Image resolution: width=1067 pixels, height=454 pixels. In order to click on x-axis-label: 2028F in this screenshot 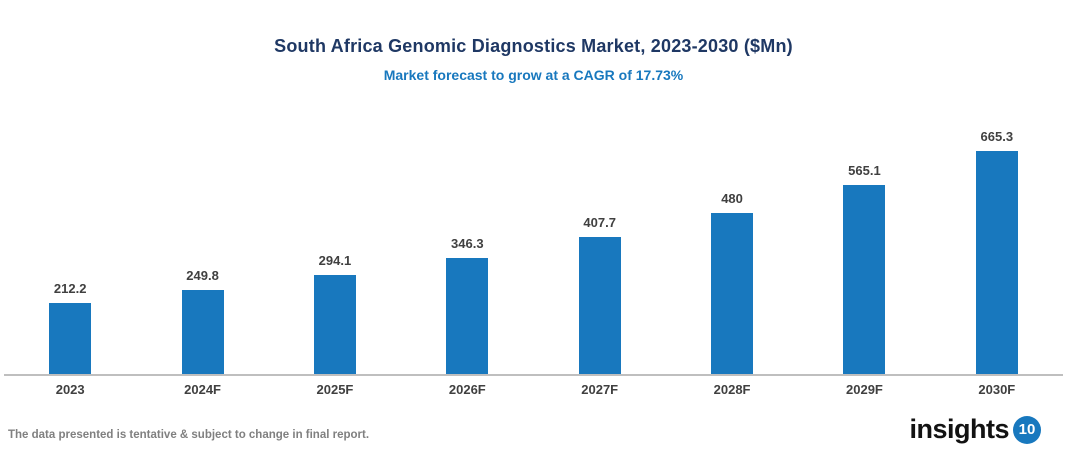, I will do `click(732, 389)`.